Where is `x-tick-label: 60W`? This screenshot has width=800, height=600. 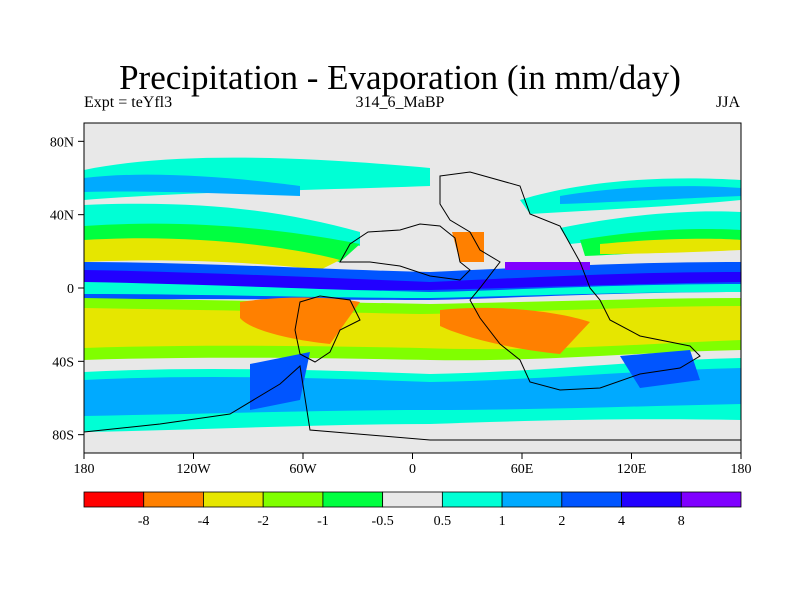 x-tick-label: 60W is located at coordinates (303, 469).